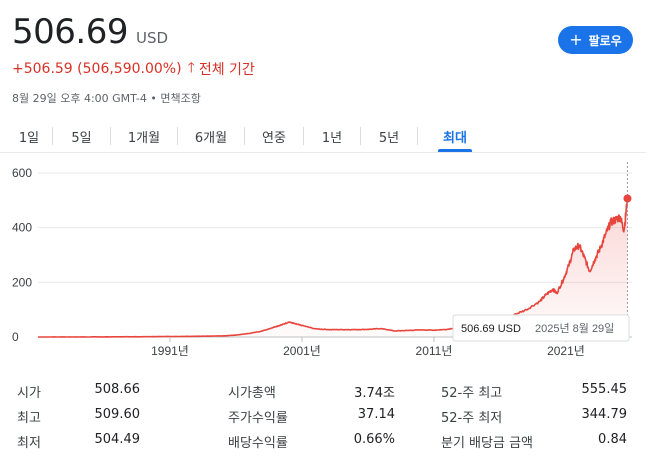  I want to click on arrow-up-icon: 🡑, so click(191, 68).